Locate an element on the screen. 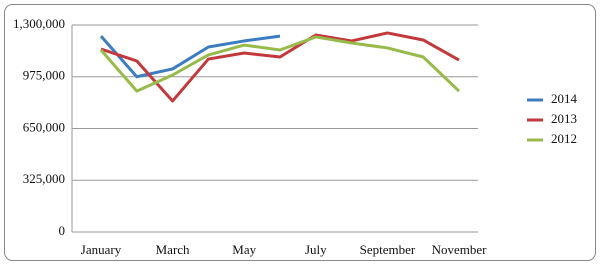 The image size is (600, 265). x-tick-label: May is located at coordinates (244, 249).